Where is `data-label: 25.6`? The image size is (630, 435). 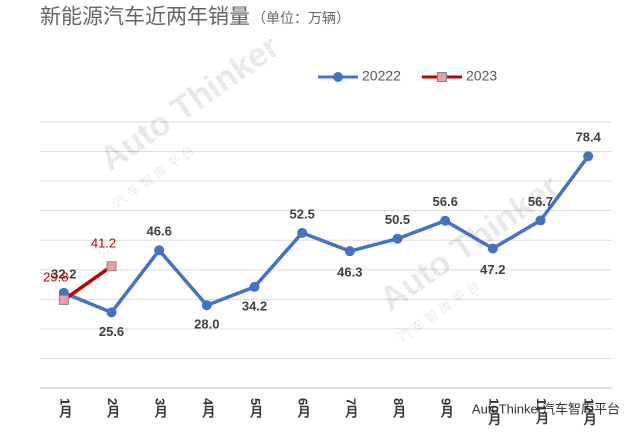 data-label: 25.6 is located at coordinates (111, 331).